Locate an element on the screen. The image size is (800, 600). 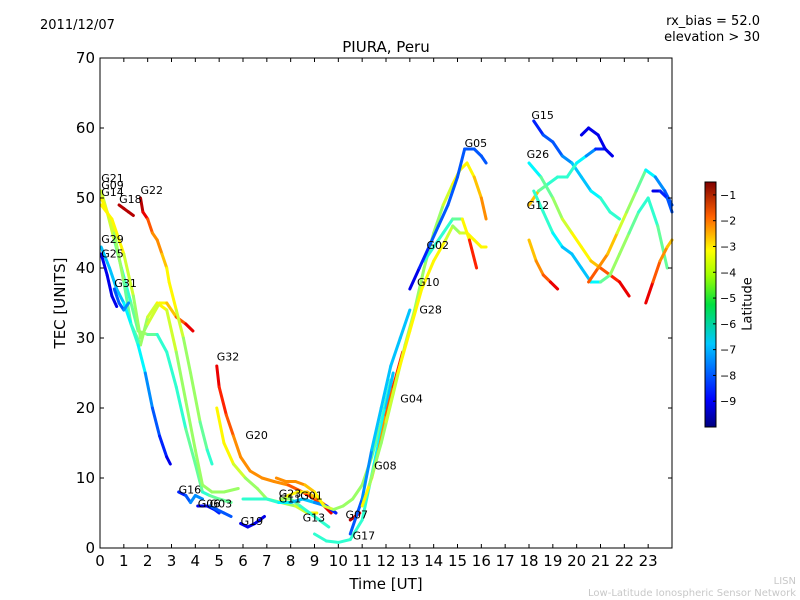
prn-label: G03 is located at coordinates (221, 503).